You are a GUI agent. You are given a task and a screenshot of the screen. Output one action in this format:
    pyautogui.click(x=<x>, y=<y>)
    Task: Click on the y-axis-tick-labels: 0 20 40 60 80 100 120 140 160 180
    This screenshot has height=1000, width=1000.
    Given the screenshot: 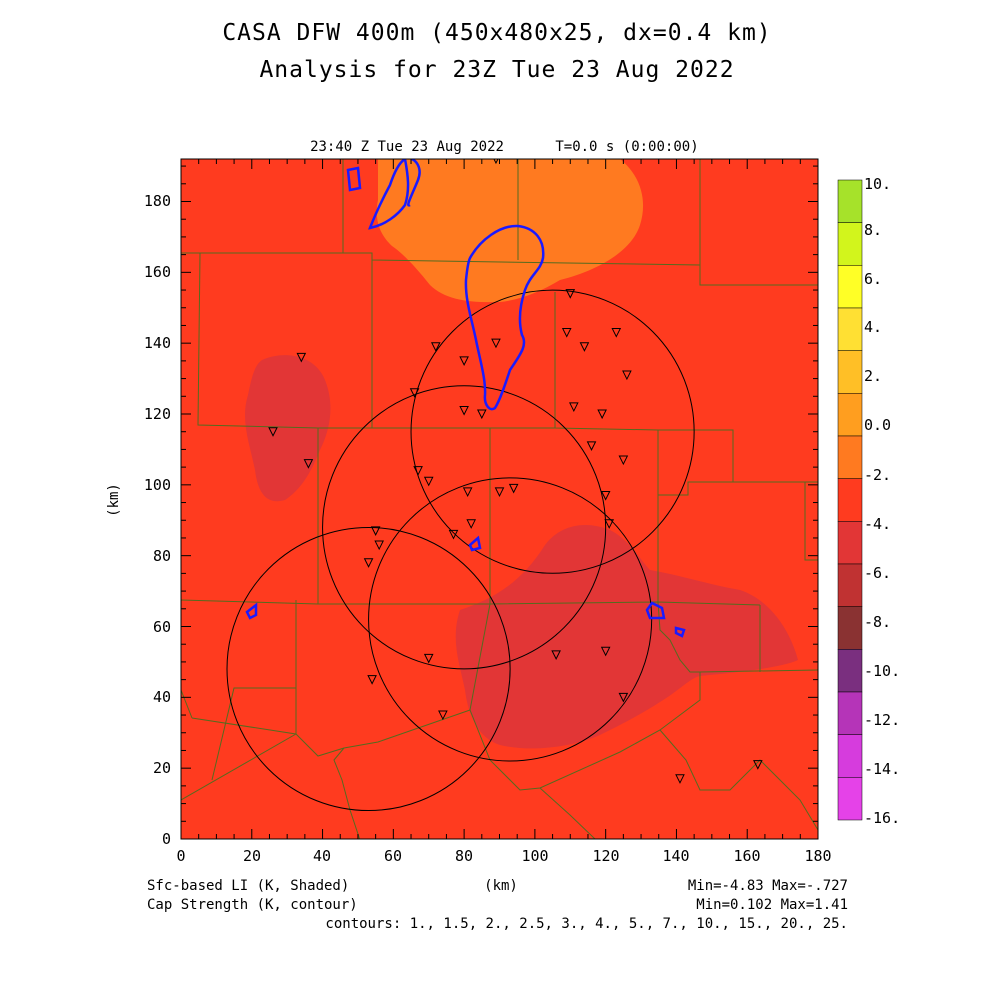 What is the action you would take?
    pyautogui.click(x=157, y=520)
    